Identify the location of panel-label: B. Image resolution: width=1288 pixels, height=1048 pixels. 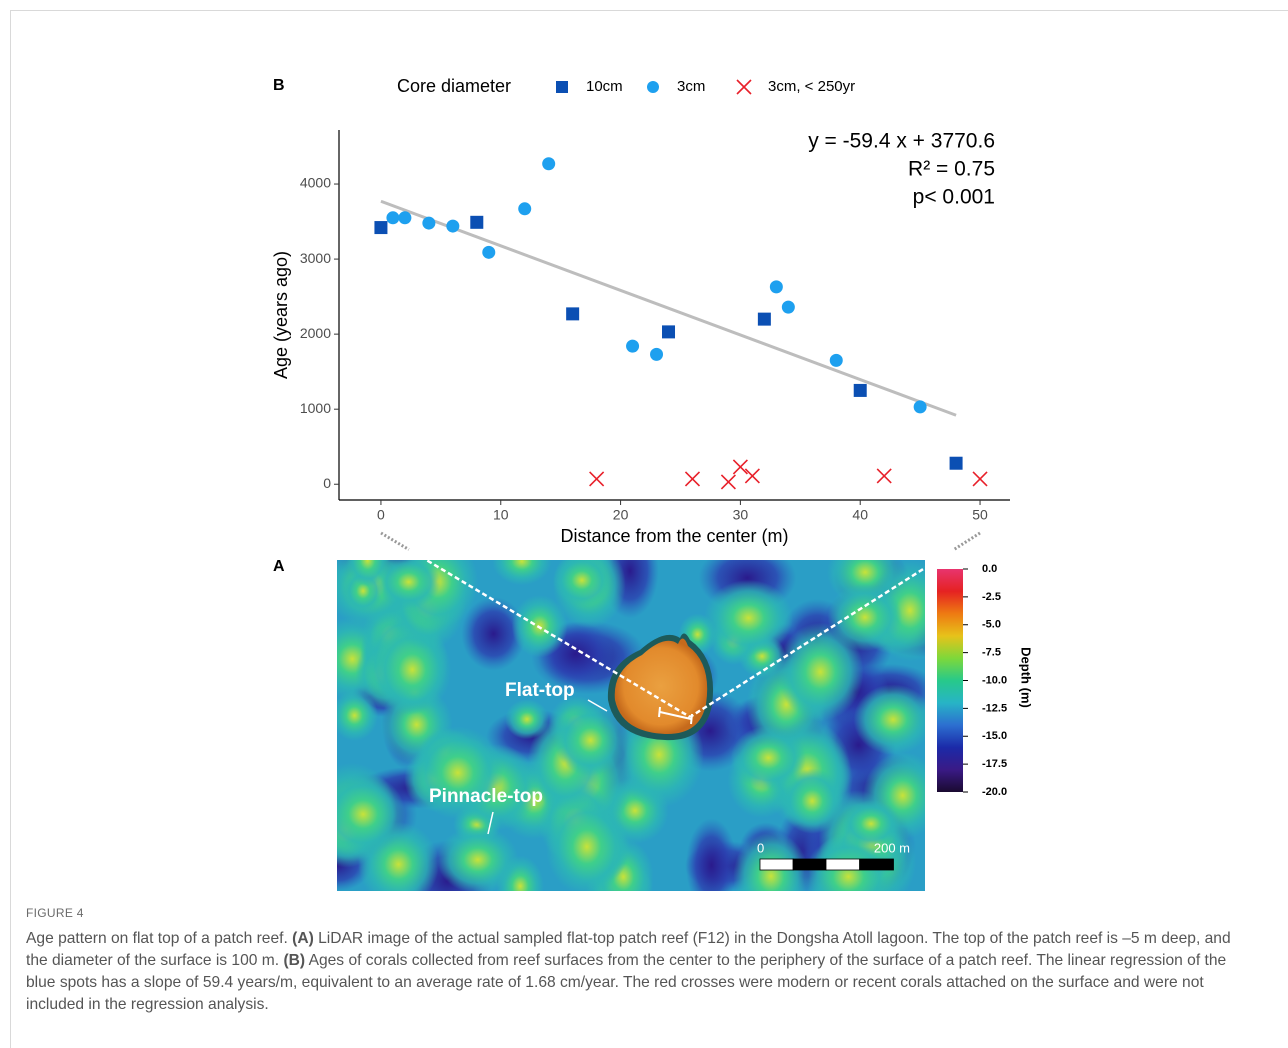
(279, 85).